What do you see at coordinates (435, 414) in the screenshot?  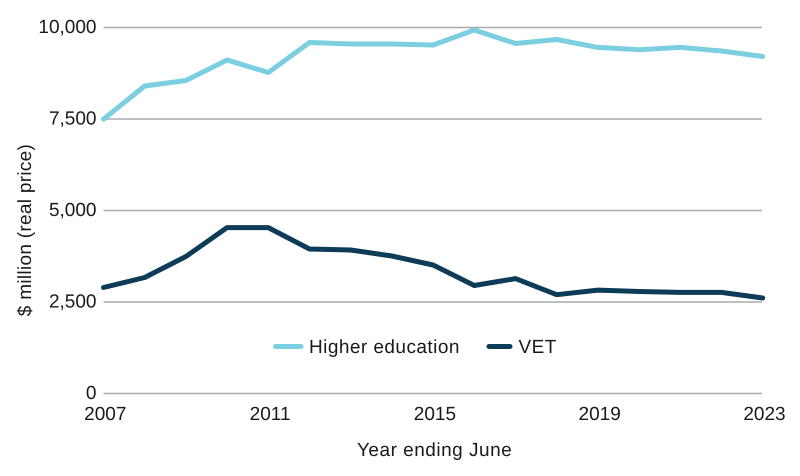 I see `svg-text: 2015` at bounding box center [435, 414].